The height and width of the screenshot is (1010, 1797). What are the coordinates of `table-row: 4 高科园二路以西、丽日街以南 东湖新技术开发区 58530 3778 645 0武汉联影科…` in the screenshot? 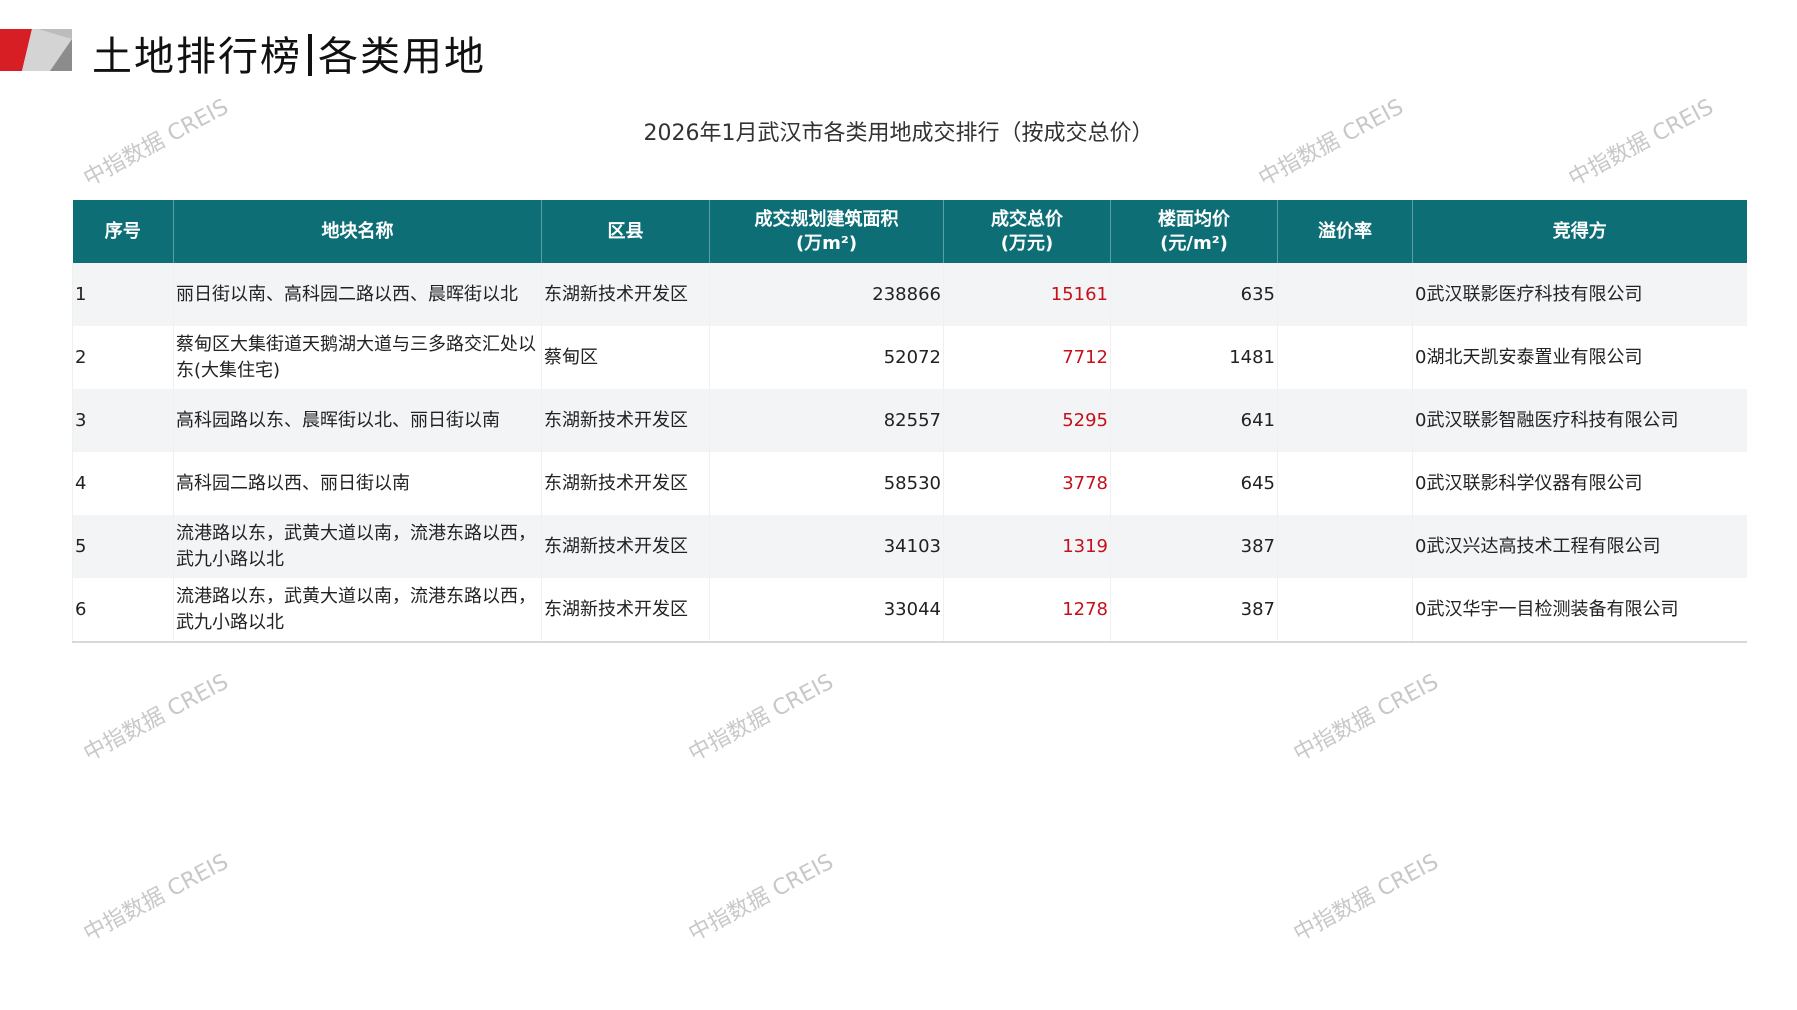 It's located at (909, 483).